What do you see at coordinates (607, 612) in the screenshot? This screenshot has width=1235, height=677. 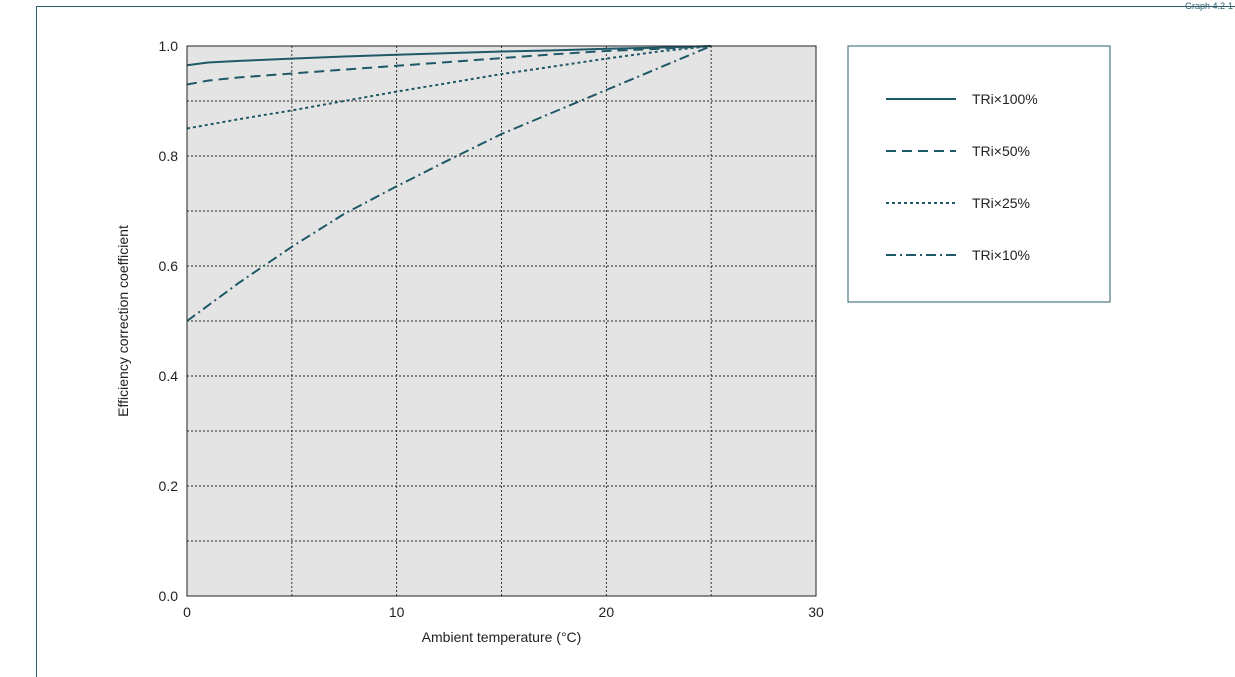 I see `x-tick-label: 20` at bounding box center [607, 612].